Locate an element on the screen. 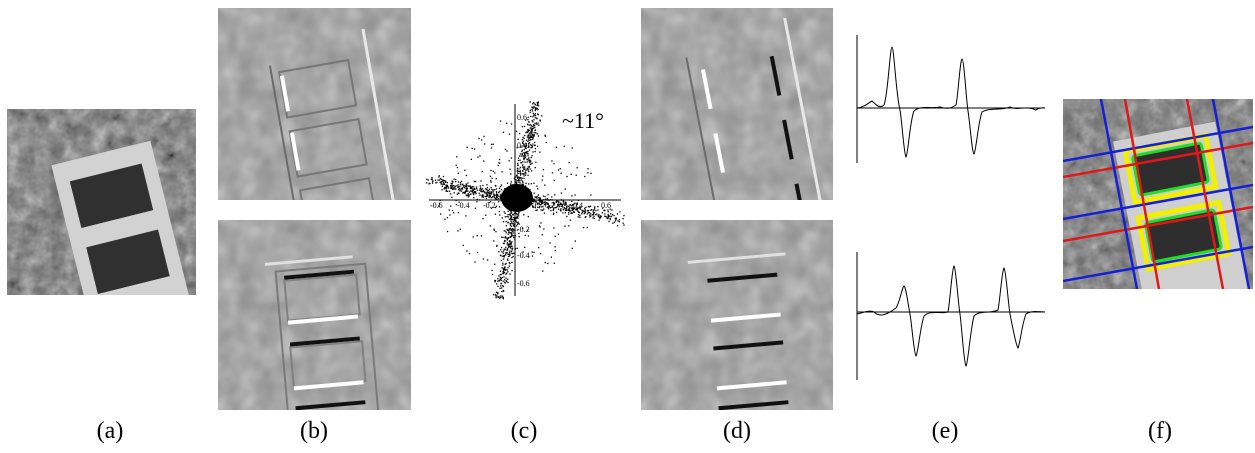 Image resolution: width=1255 pixels, height=453 pixels. y-tick-label: 0.4 is located at coordinates (522, 145).